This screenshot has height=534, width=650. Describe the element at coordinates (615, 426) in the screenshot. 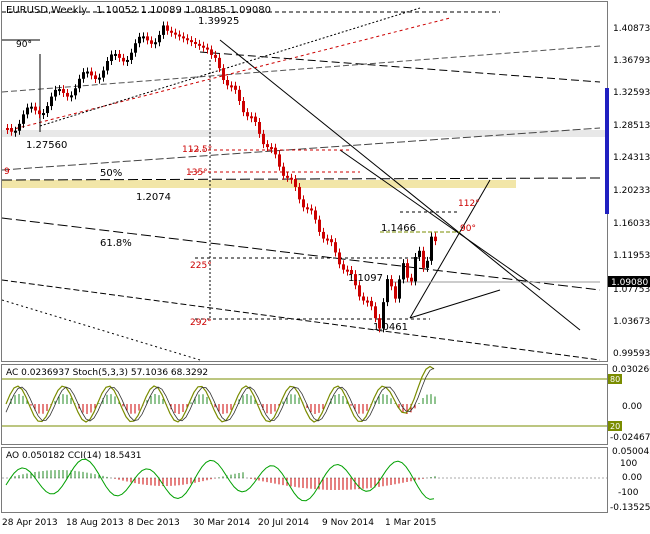

I see `ac-axis-tick: 20` at that location.